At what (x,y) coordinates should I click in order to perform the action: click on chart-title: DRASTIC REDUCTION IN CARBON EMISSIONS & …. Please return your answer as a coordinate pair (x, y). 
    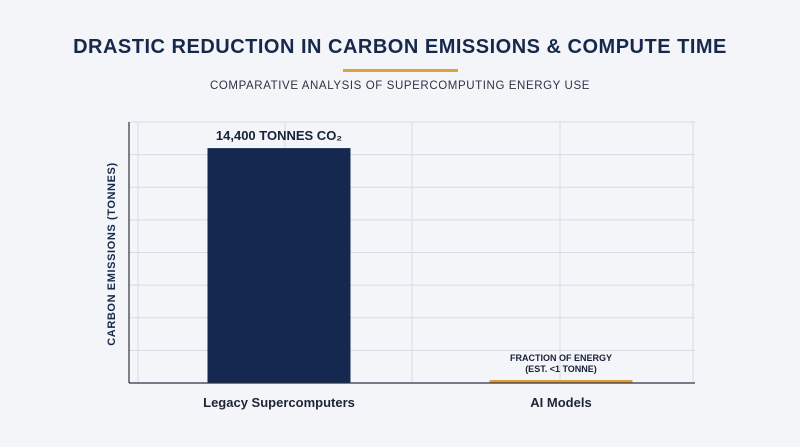
    Looking at the image, I should click on (400, 47).